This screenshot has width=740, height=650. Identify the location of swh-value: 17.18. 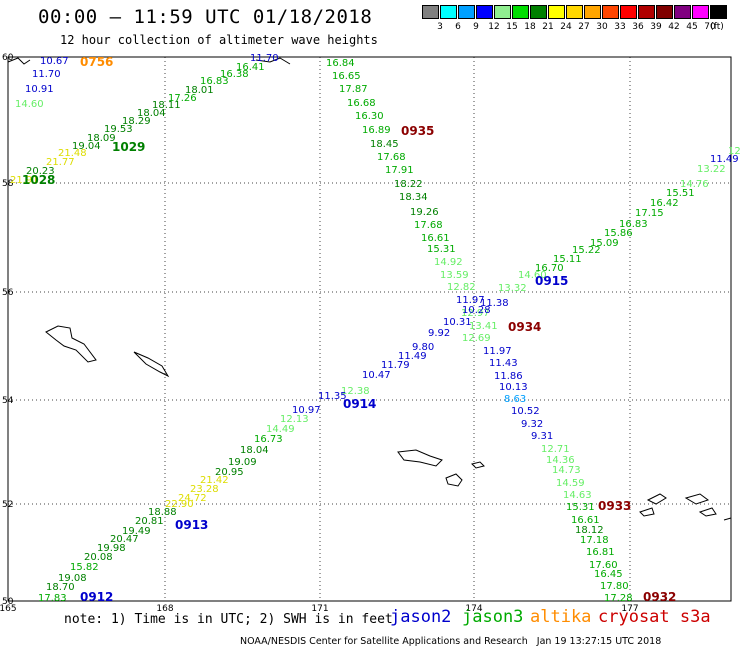
(594, 540).